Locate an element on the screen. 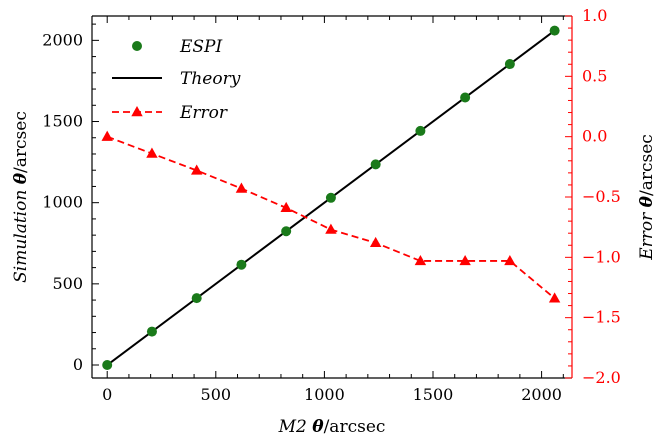 The height and width of the screenshot is (447, 665). y-tick-label: 0 is located at coordinates (78, 364).